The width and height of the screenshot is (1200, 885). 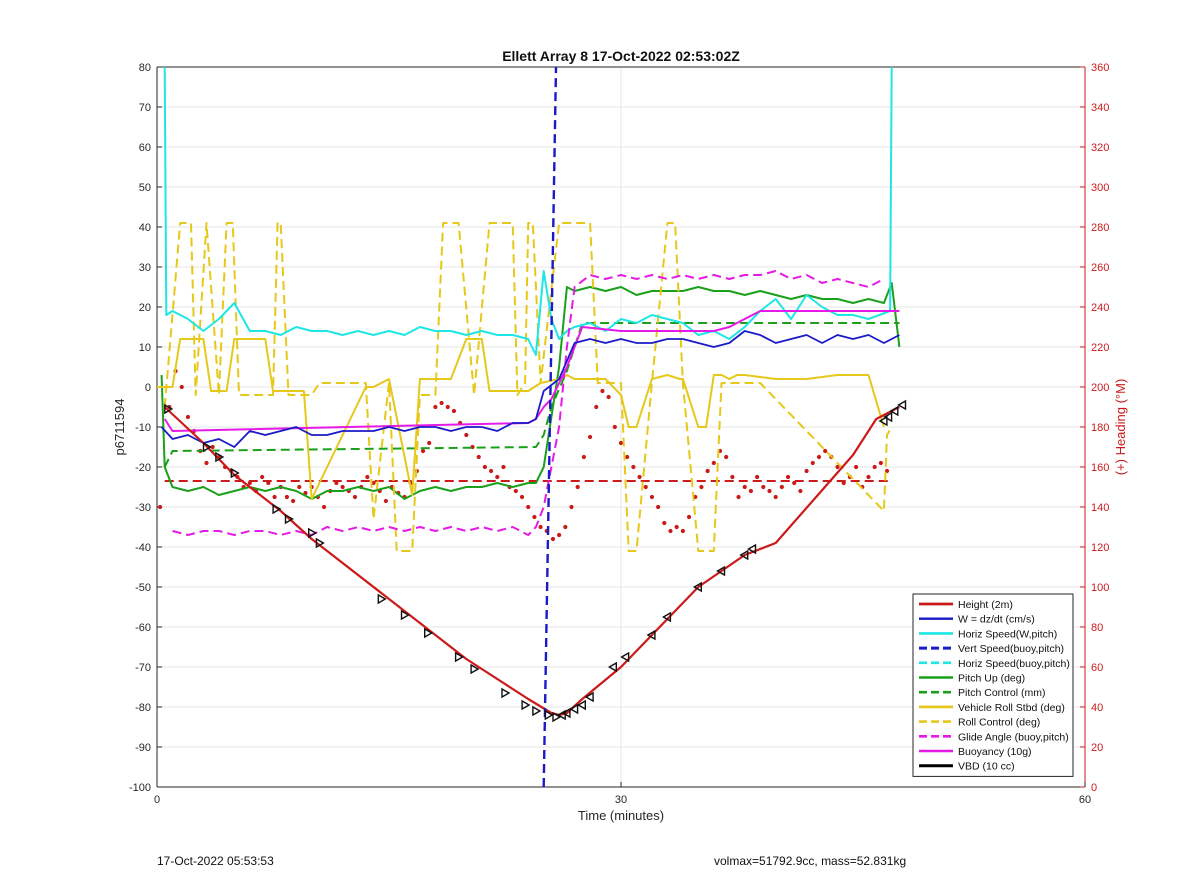 What do you see at coordinates (143, 468) in the screenshot?
I see `y-tick-label: -20` at bounding box center [143, 468].